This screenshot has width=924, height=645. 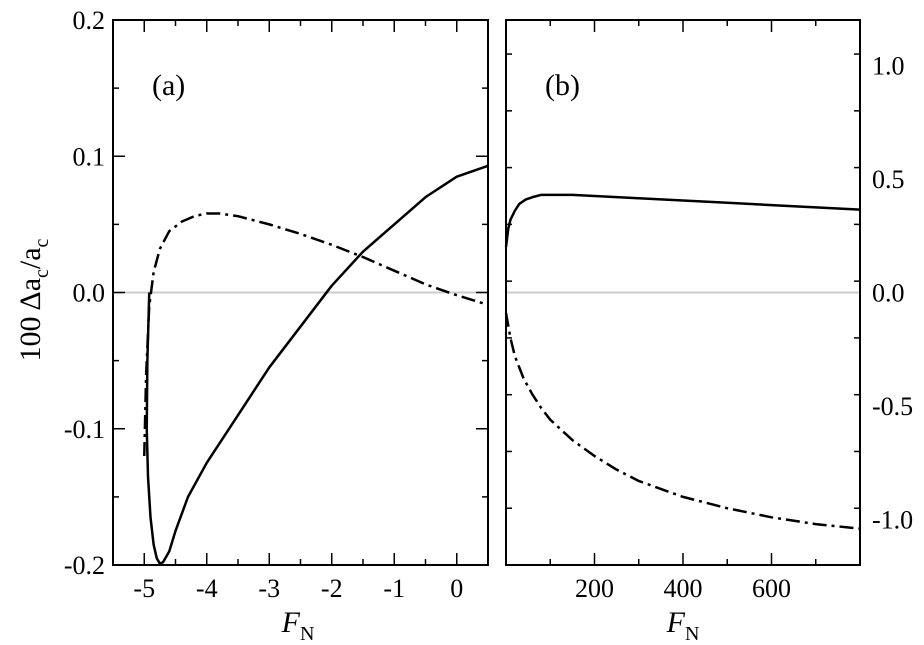 What do you see at coordinates (692, 634) in the screenshot?
I see `x-axis-title-b-sub: N` at bounding box center [692, 634].